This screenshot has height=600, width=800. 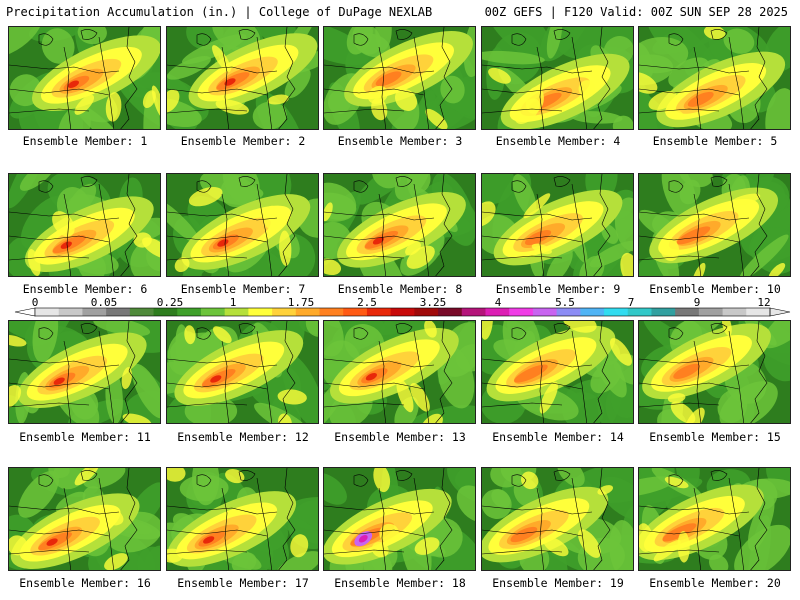 What do you see at coordinates (400, 289) in the screenshot?
I see `member-caption: Ensemble Member: 8` at bounding box center [400, 289].